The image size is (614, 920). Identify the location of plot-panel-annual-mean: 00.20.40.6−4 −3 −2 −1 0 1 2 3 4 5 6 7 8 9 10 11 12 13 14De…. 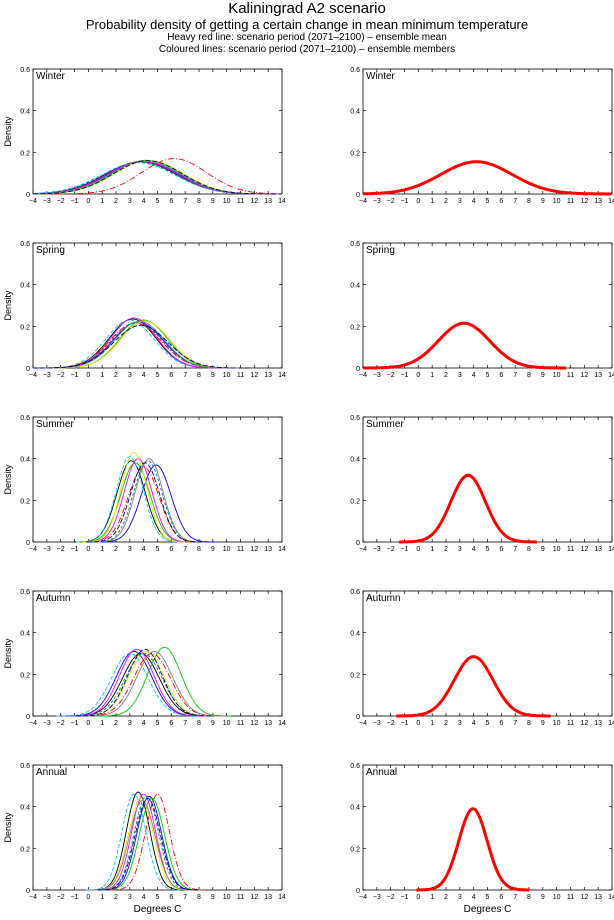
(482, 839).